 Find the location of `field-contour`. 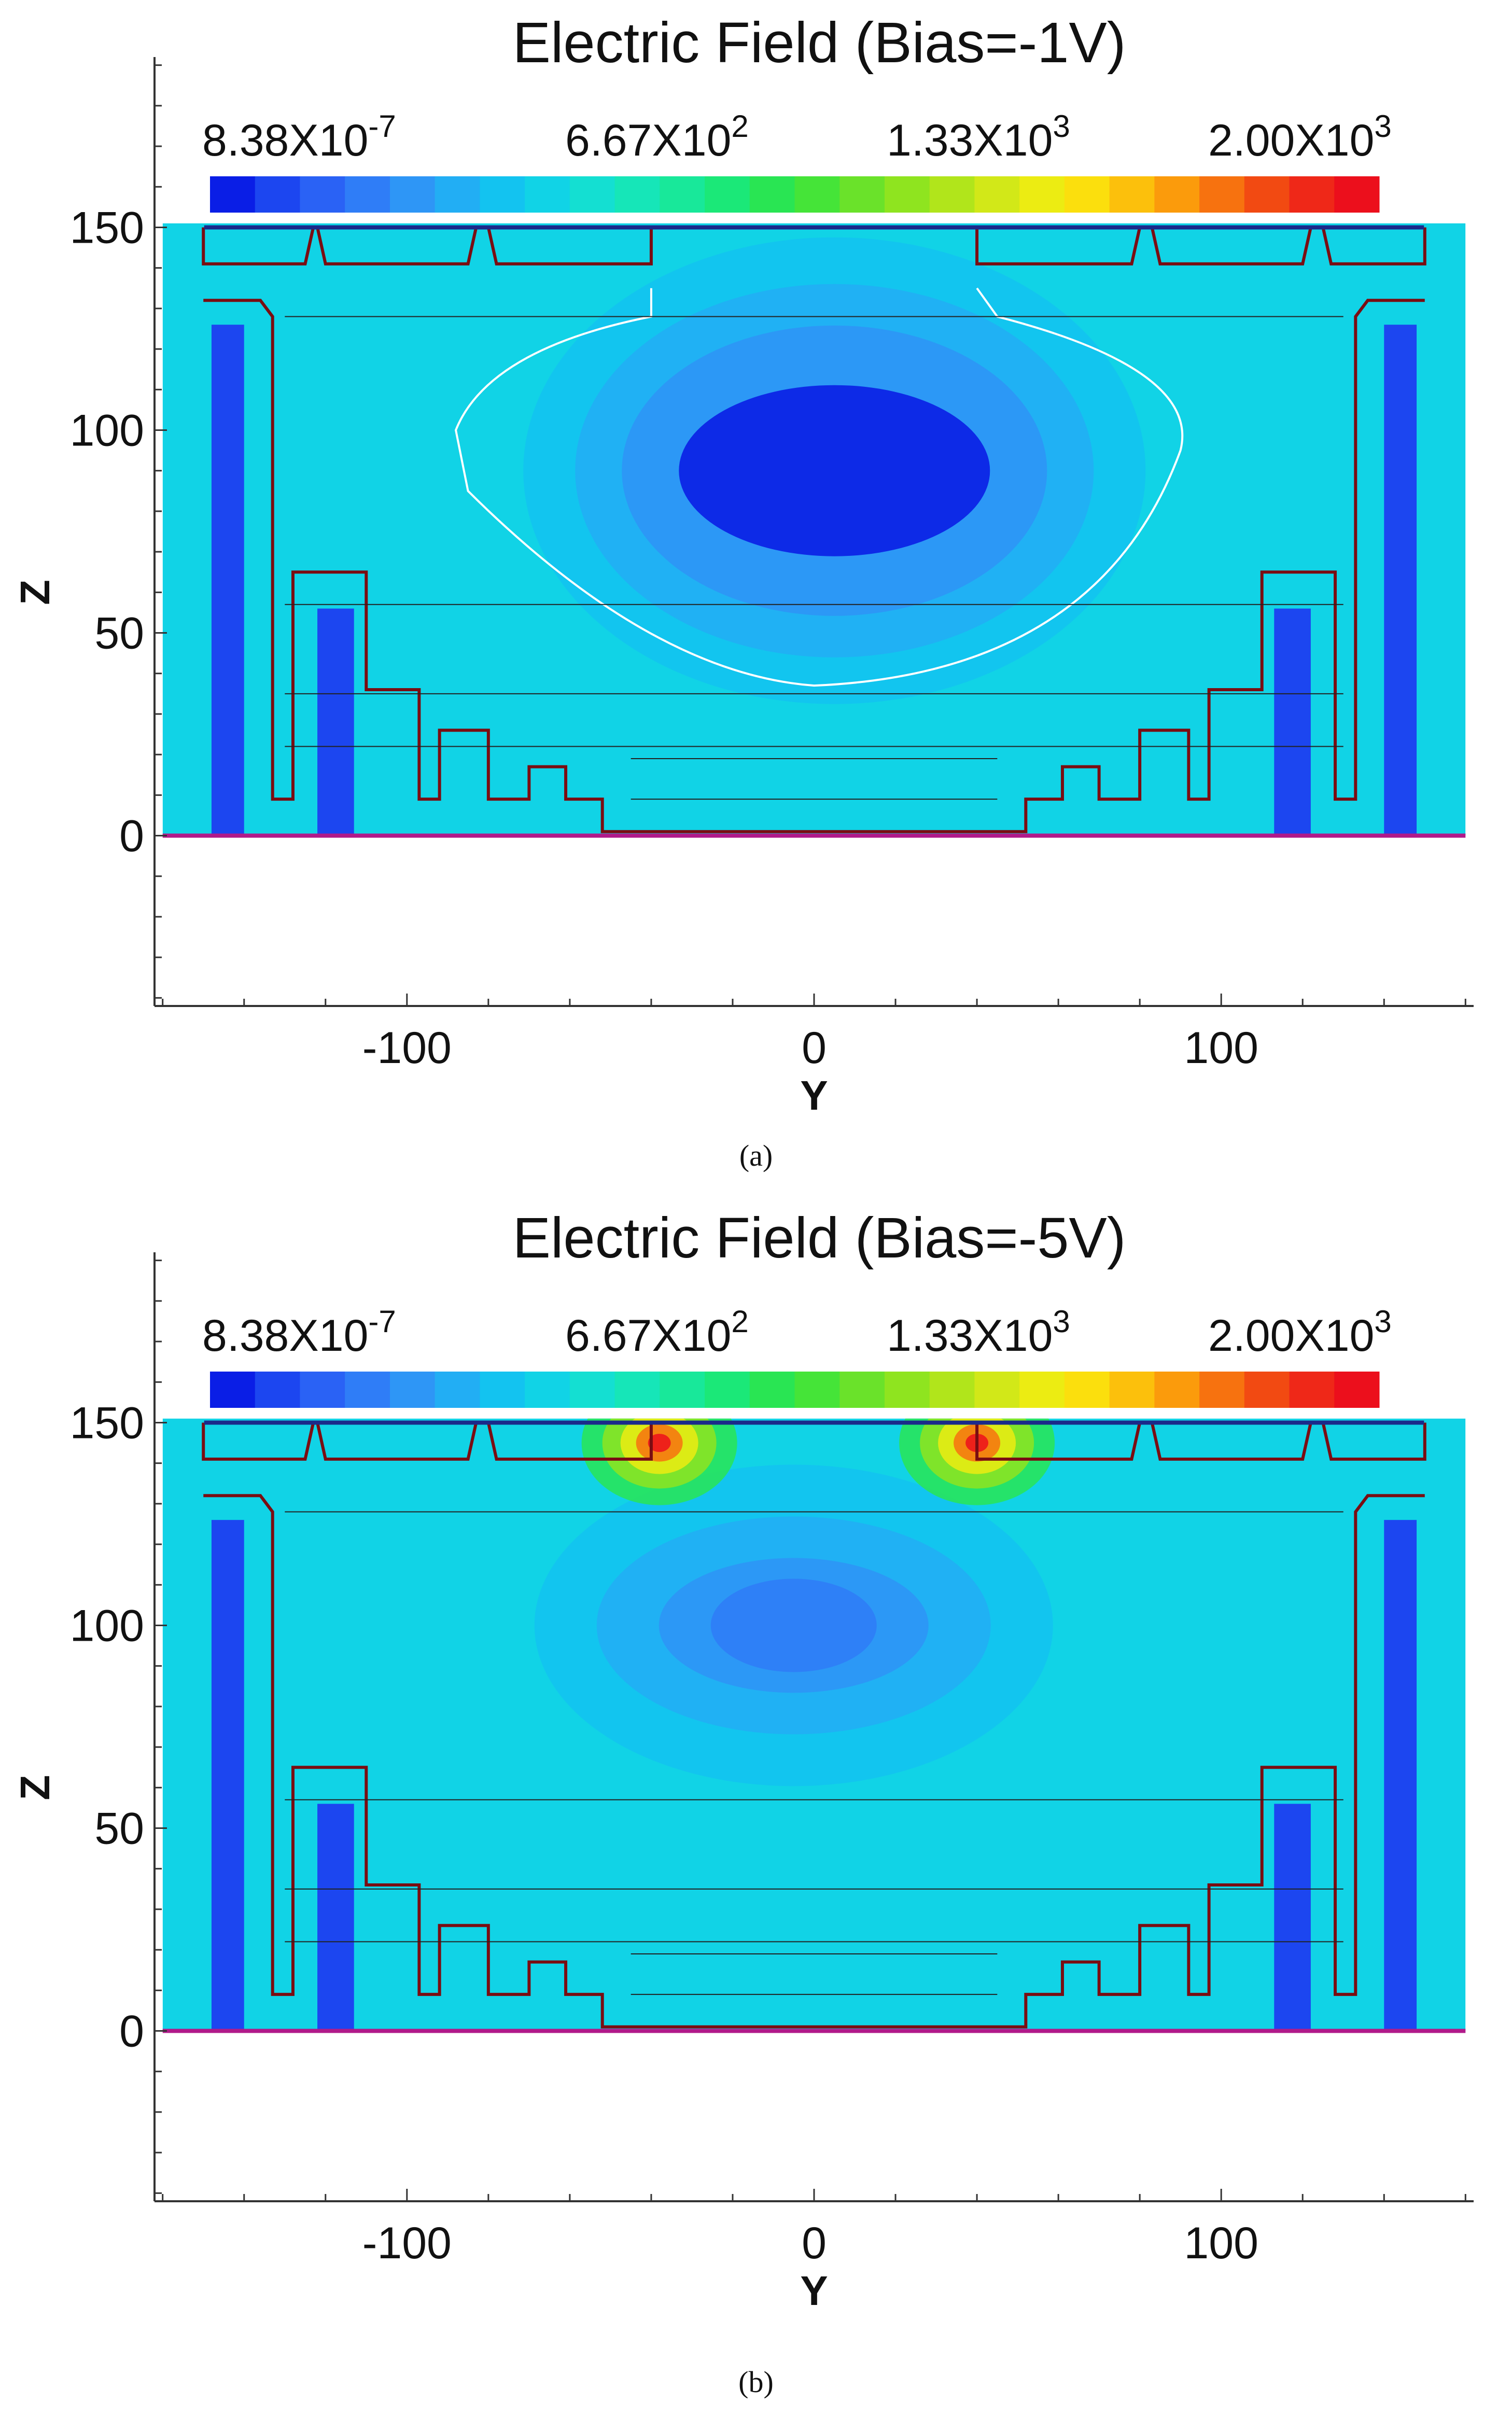

field-contour is located at coordinates (834, 470).